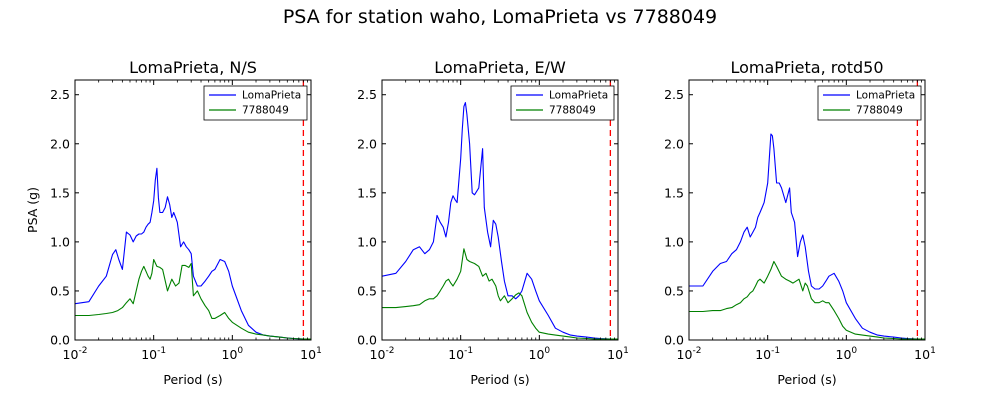 This screenshot has width=1000, height=400. I want to click on panel-title: LomaPrieta, rotd50, so click(806, 67).